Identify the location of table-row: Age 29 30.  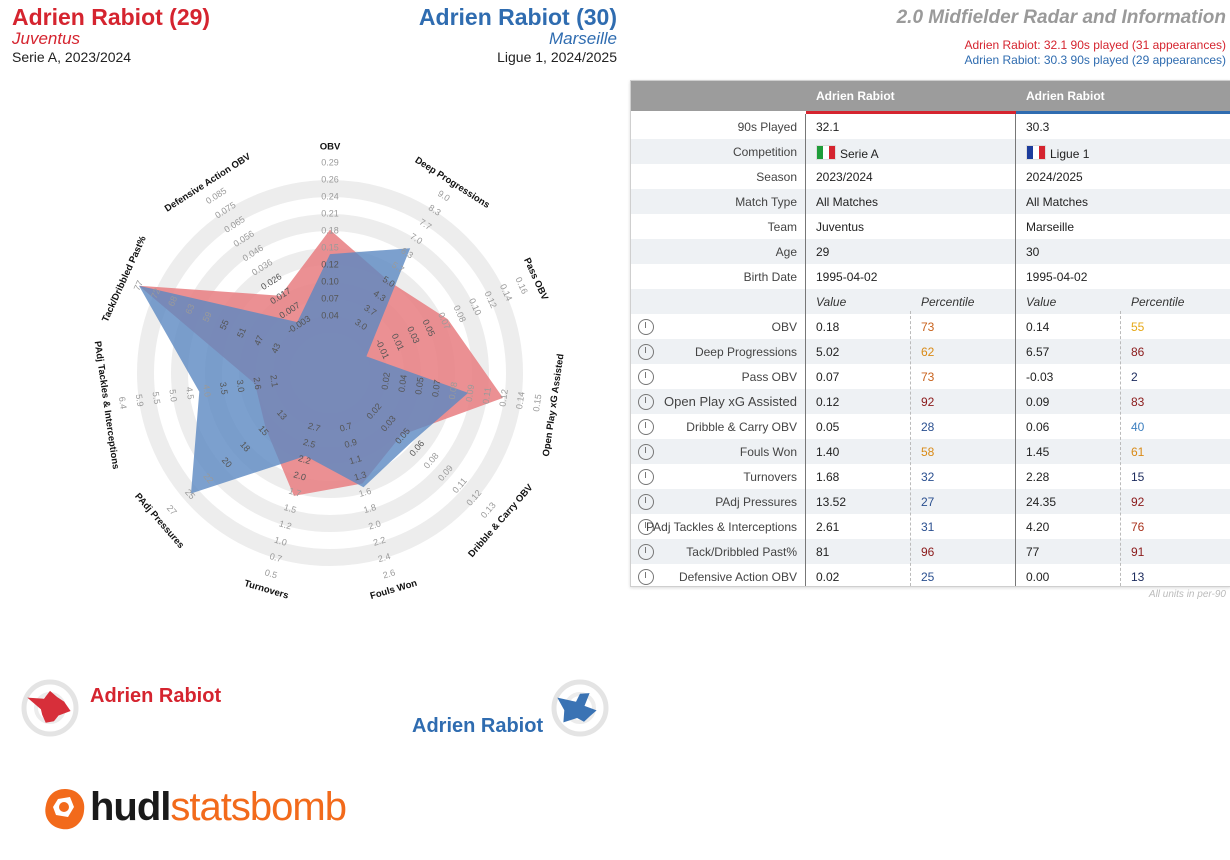
(930, 251).